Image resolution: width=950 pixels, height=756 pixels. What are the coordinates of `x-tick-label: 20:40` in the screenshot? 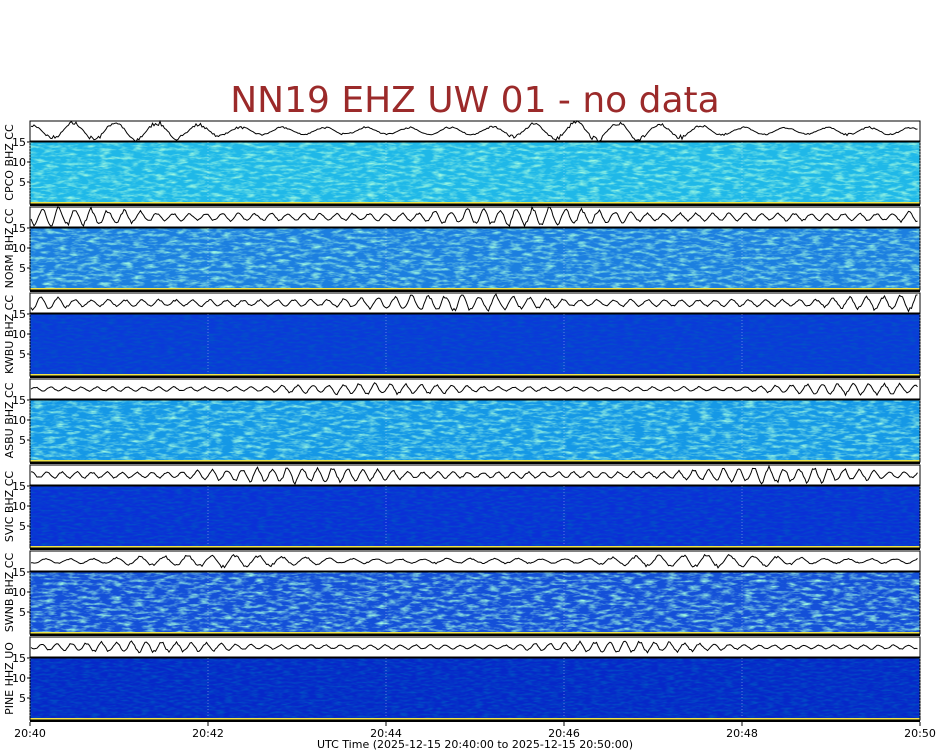 It's located at (30, 733).